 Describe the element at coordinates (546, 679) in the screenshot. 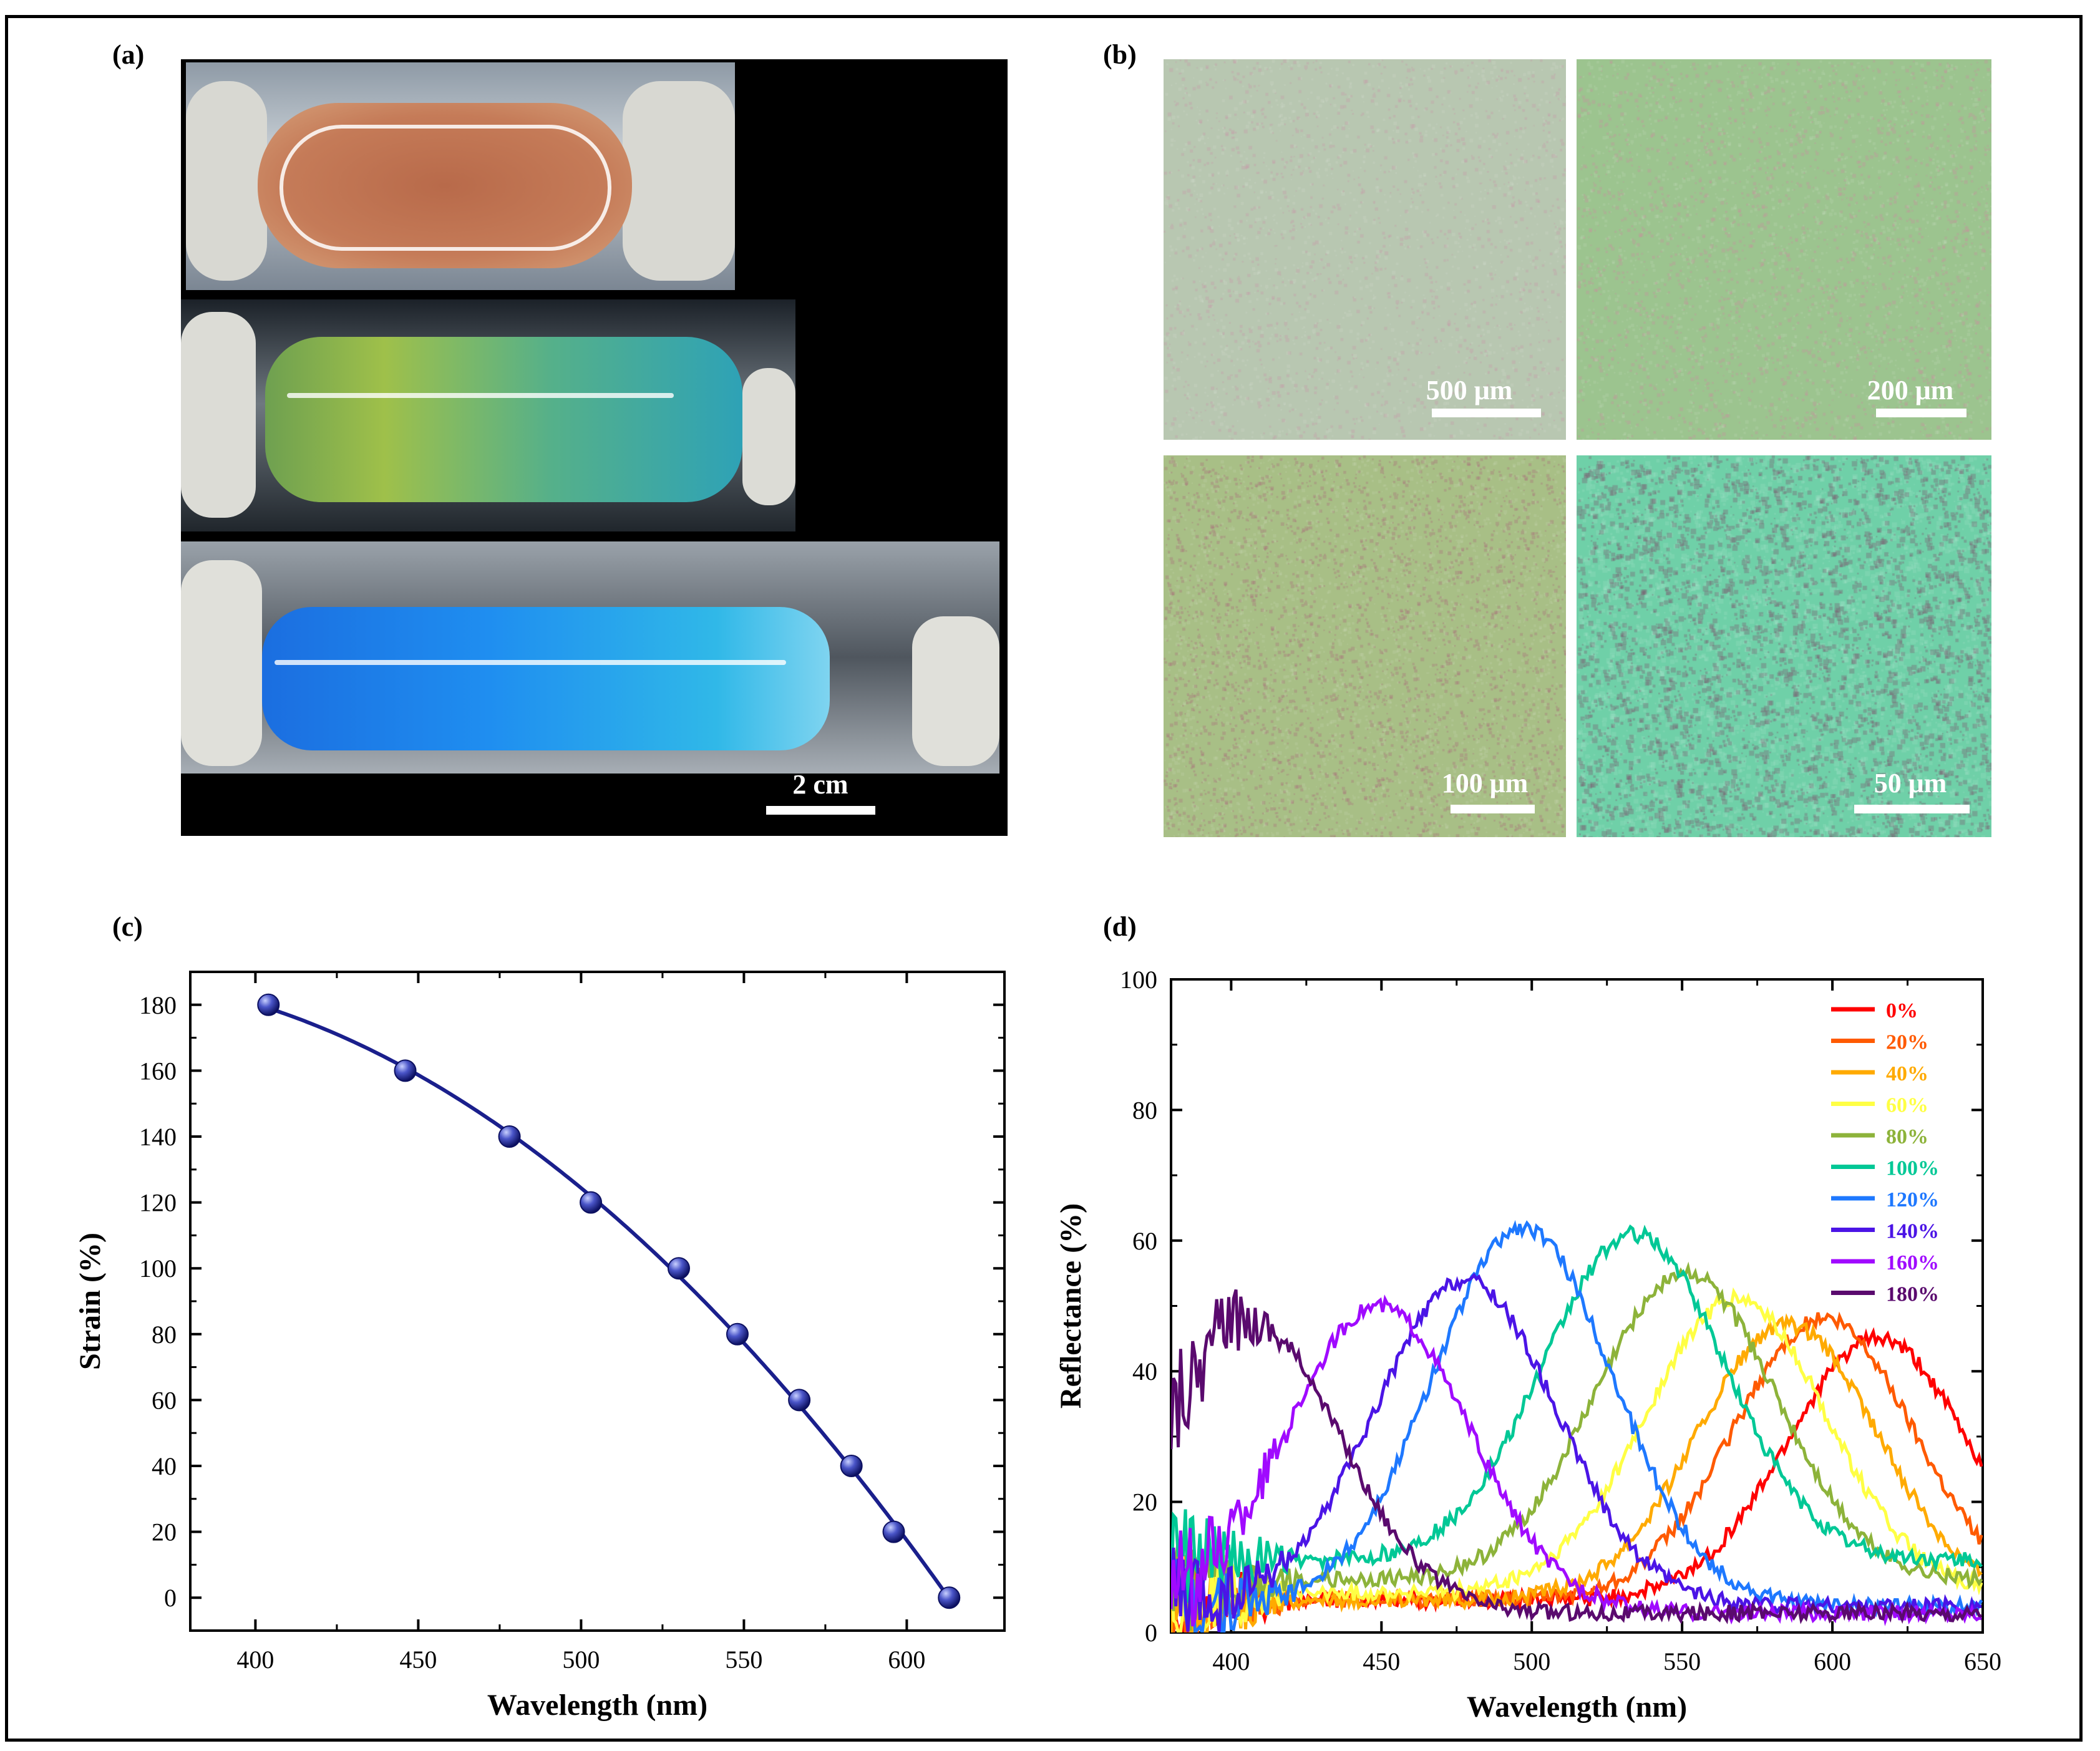

I see `film-blue` at that location.